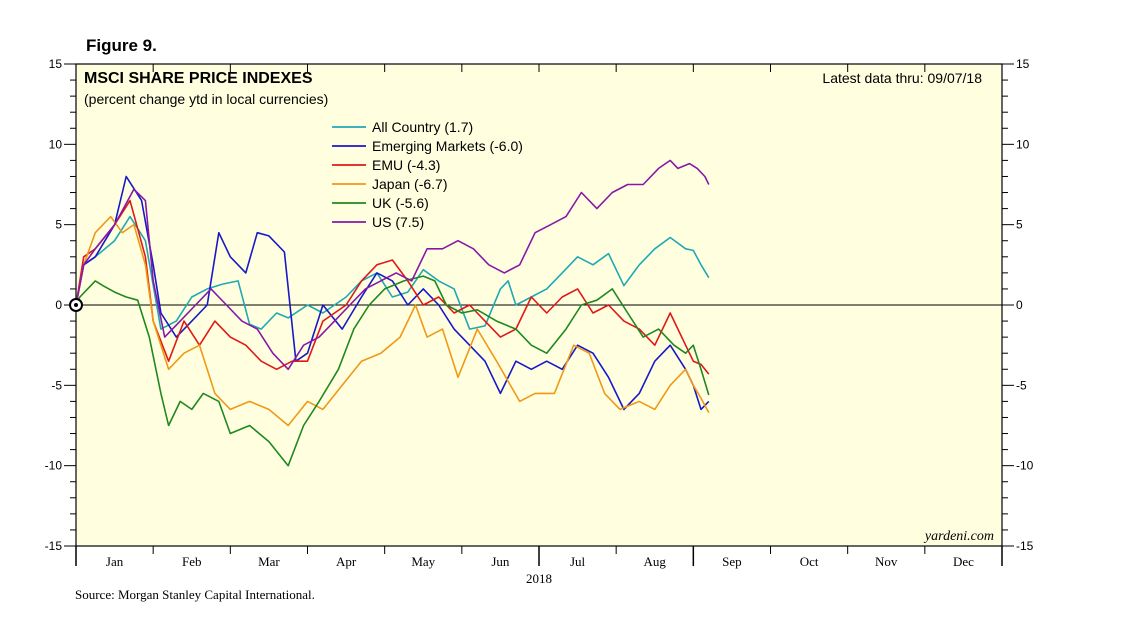 This screenshot has width=1138, height=624. What do you see at coordinates (56, 385) in the screenshot?
I see `y-tick-label-left: -5` at bounding box center [56, 385].